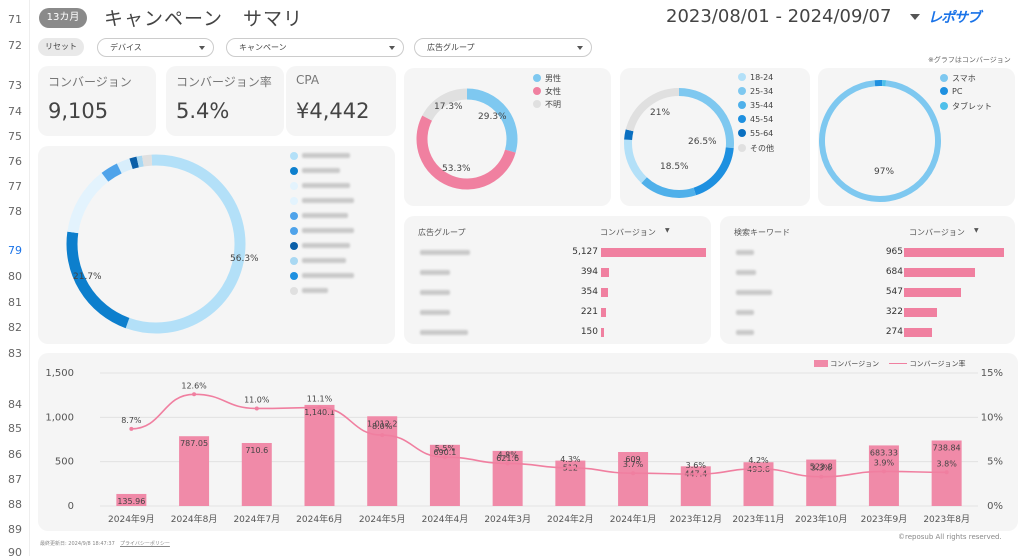 Image resolution: width=1024 pixels, height=559 pixels. I want to click on x-tick-label: 2023年11月, so click(758, 519).